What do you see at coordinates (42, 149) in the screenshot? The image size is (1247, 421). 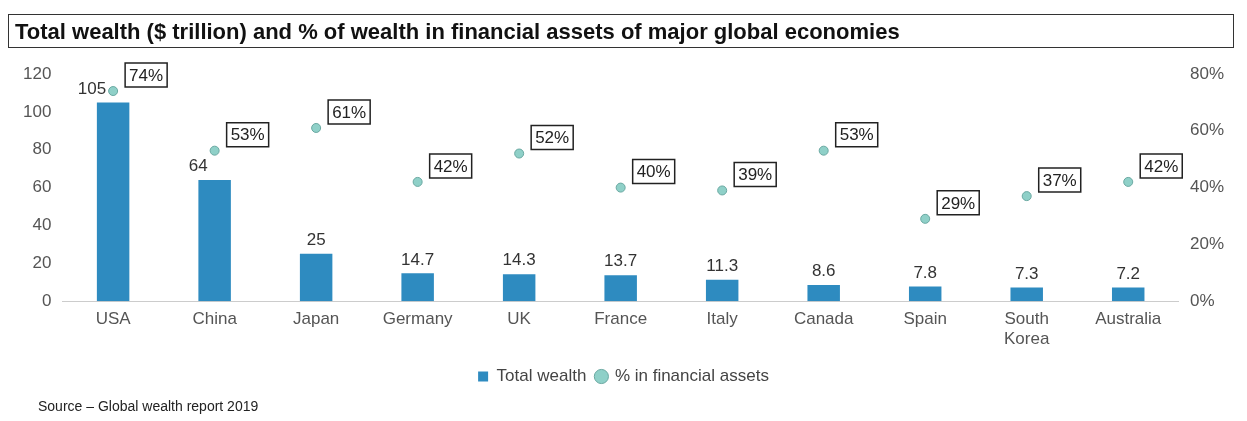 I see `y-tick-label: 80` at bounding box center [42, 149].